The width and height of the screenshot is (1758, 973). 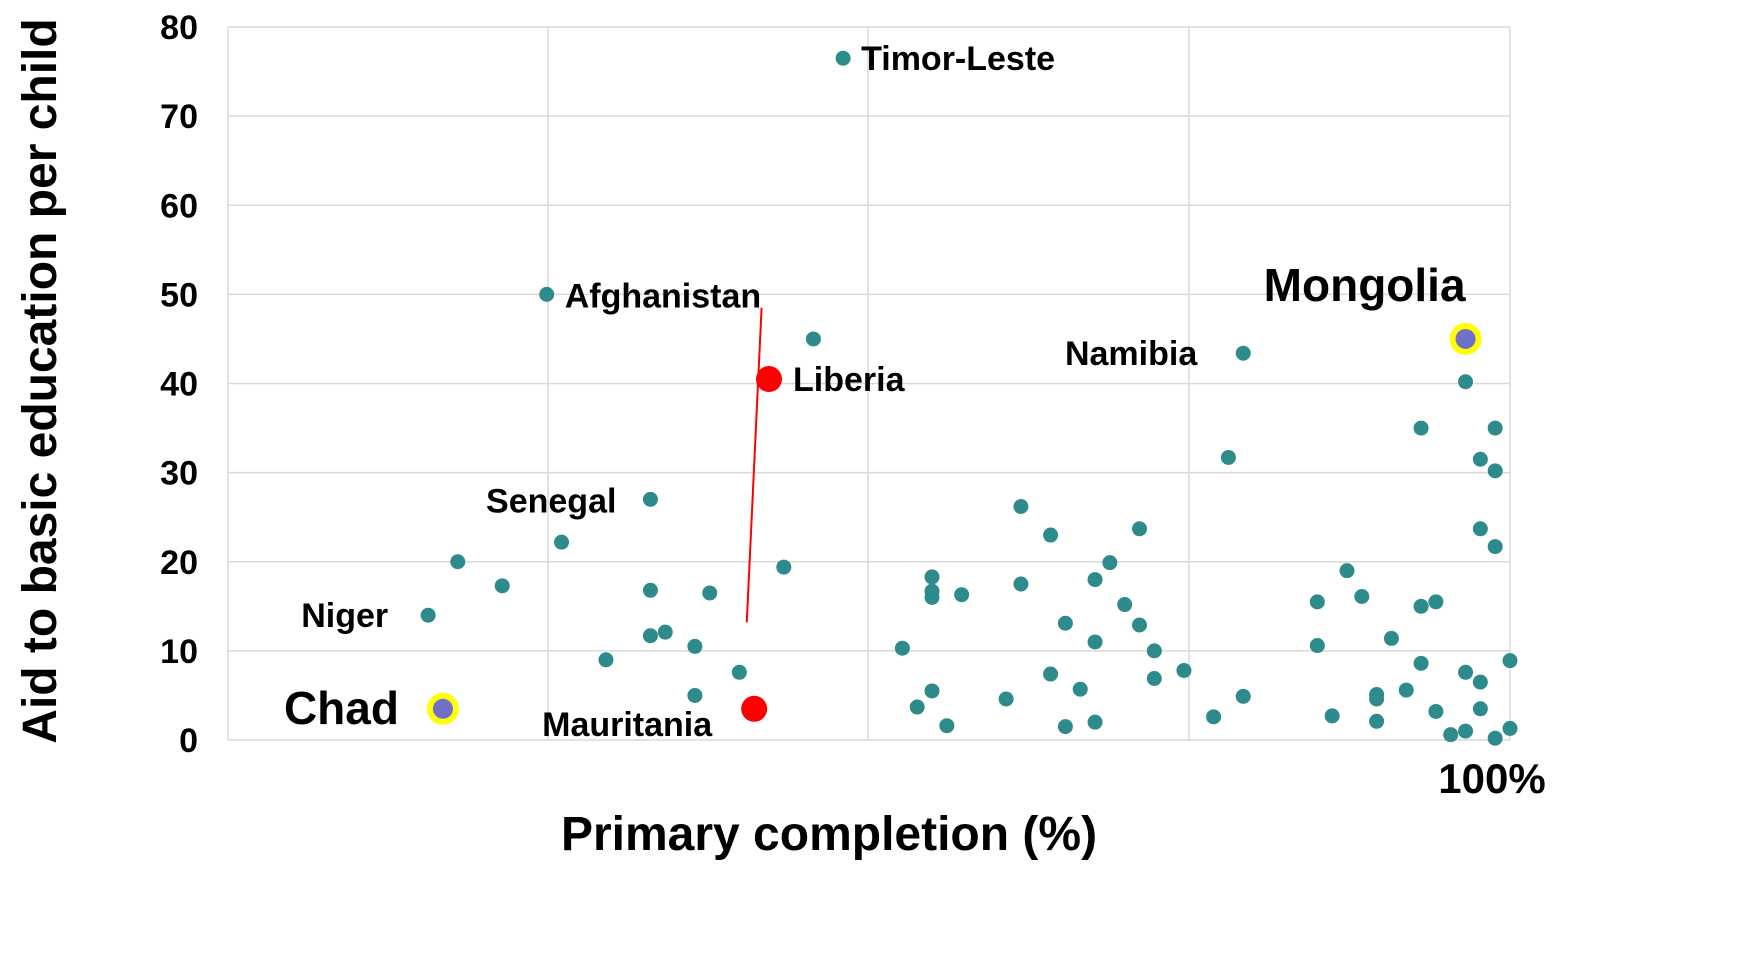 I want to click on x-axis-title: Primary completion (%), so click(x=829, y=834).